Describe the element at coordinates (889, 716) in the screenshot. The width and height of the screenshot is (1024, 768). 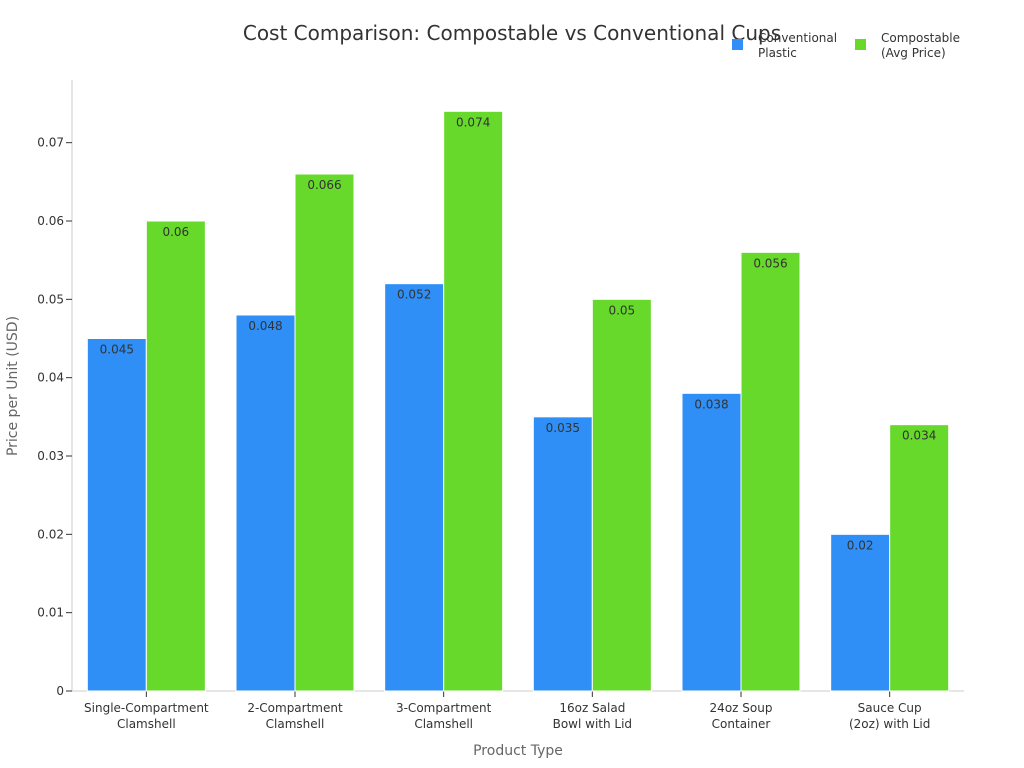
I see `x-tick-label: Sauce Cup (2oz) with Lid` at that location.